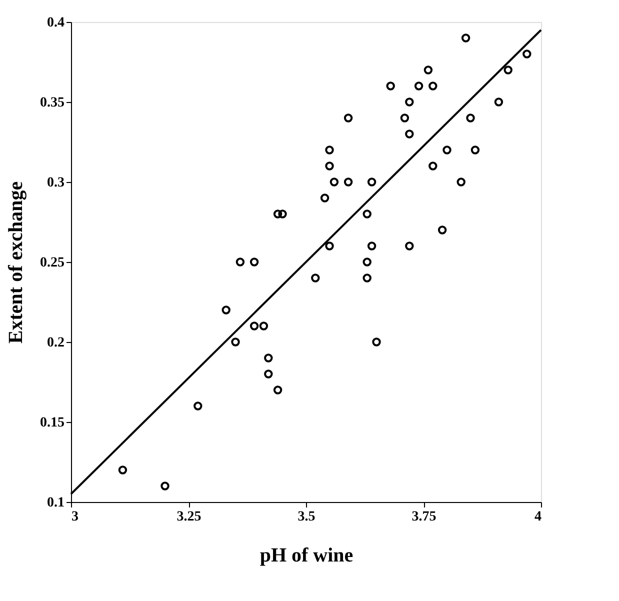 This screenshot has width=619, height=601. Describe the element at coordinates (55, 23) in the screenshot. I see `y-tick-label: 0.4` at that location.